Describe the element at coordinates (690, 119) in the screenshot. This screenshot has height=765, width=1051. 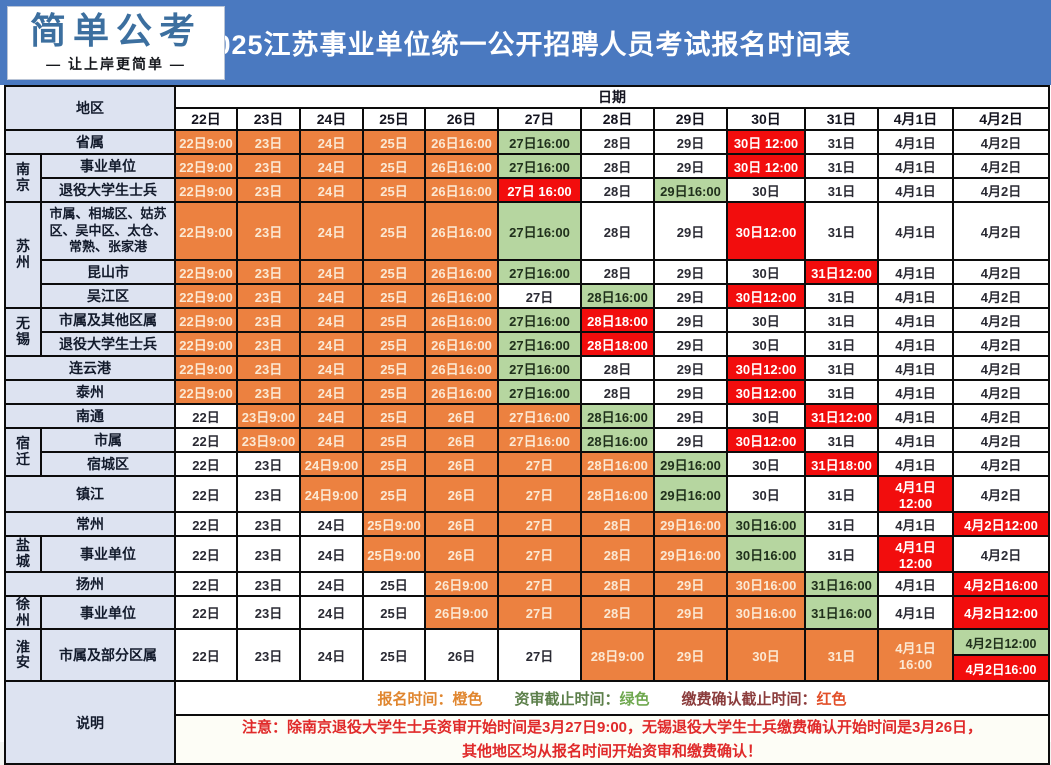
I see `date-column-header: 29日` at that location.